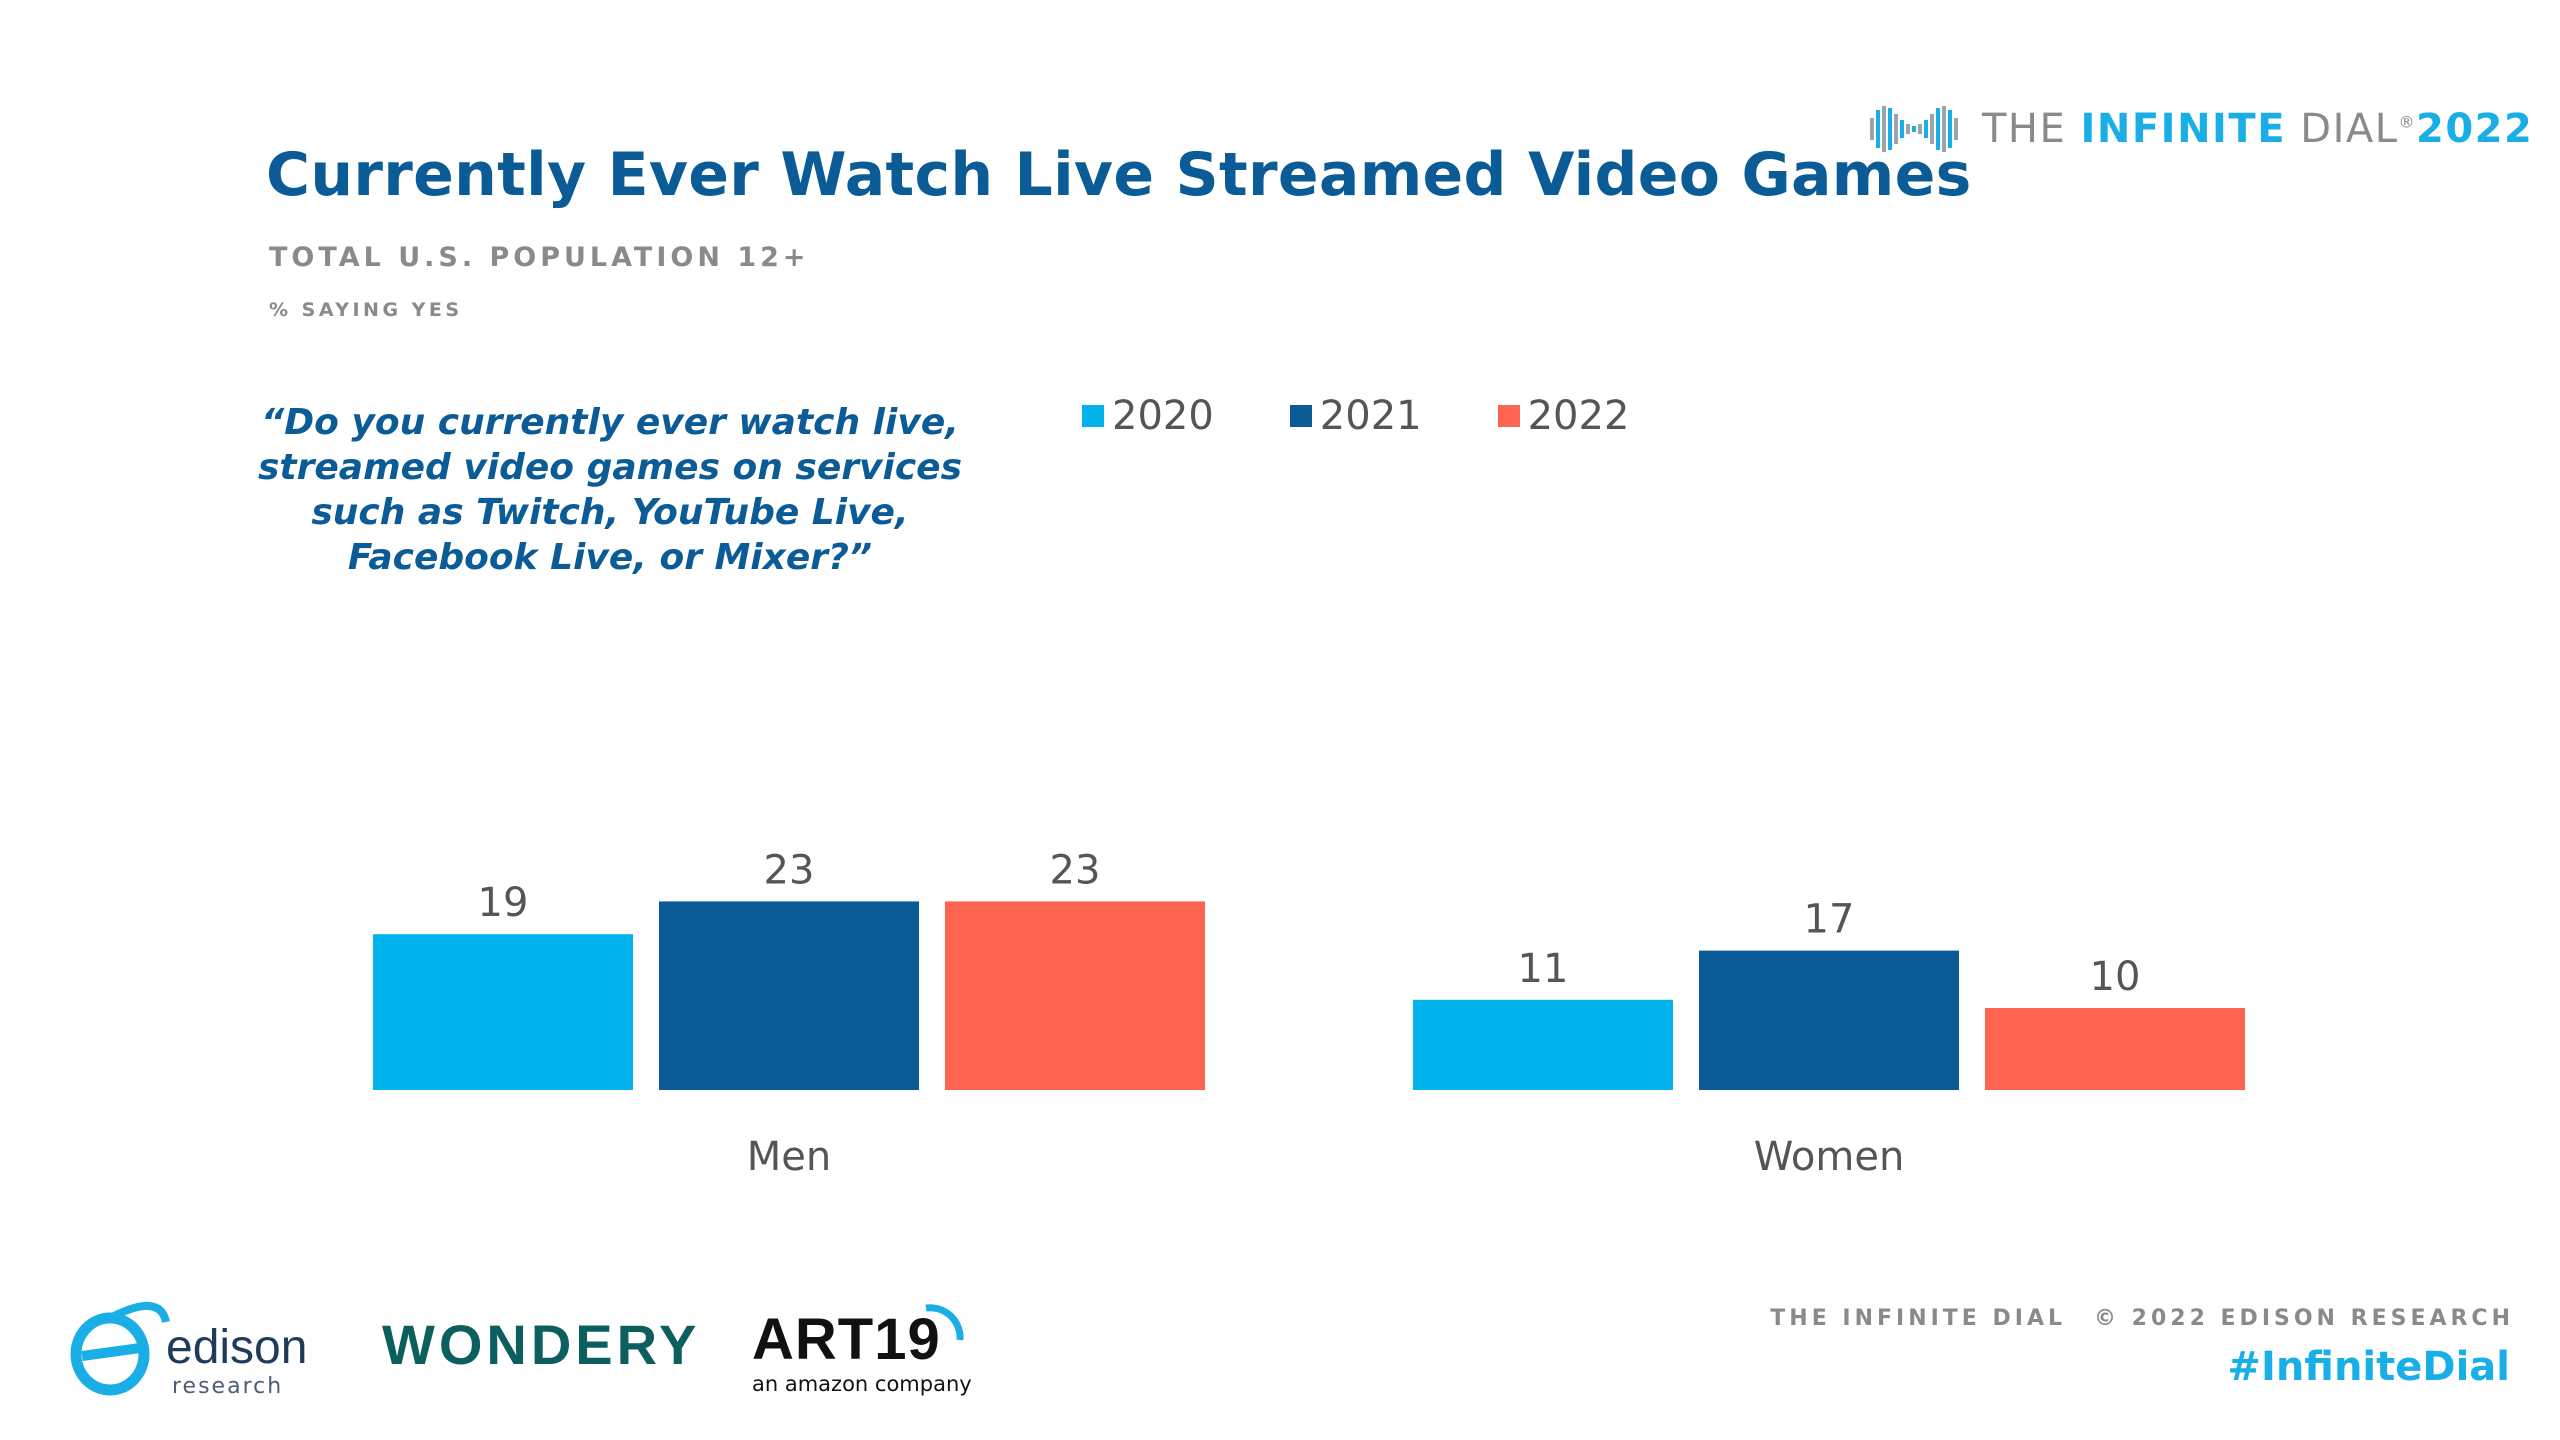 Image resolution: width=2560 pixels, height=1440 pixels. Describe the element at coordinates (1578, 416) in the screenshot. I see `legend-label-2022: 2022` at that location.